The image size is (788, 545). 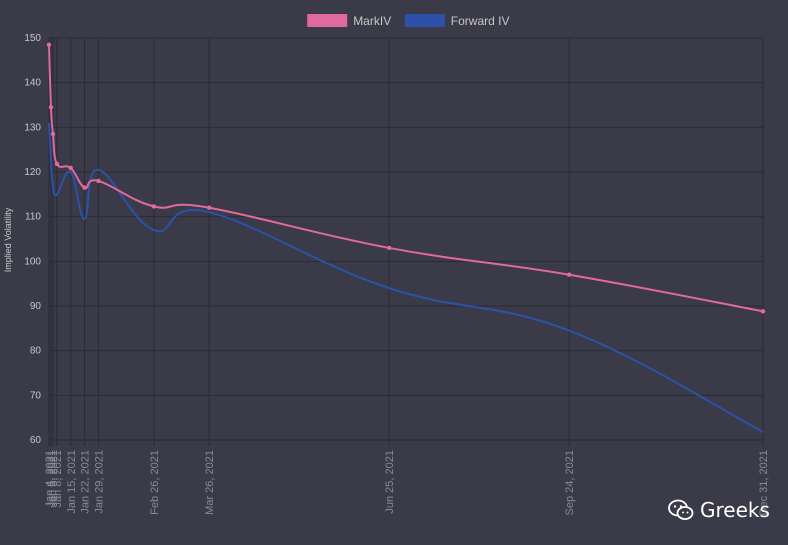 I want to click on x-tick-label: Jan 8, 2021, so click(x=58, y=479).